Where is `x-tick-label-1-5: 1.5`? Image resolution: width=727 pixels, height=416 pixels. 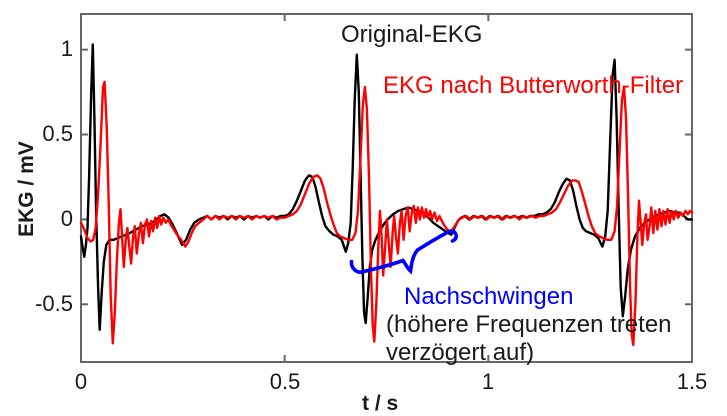 x-tick-label-1-5: 1.5 is located at coordinates (692, 381).